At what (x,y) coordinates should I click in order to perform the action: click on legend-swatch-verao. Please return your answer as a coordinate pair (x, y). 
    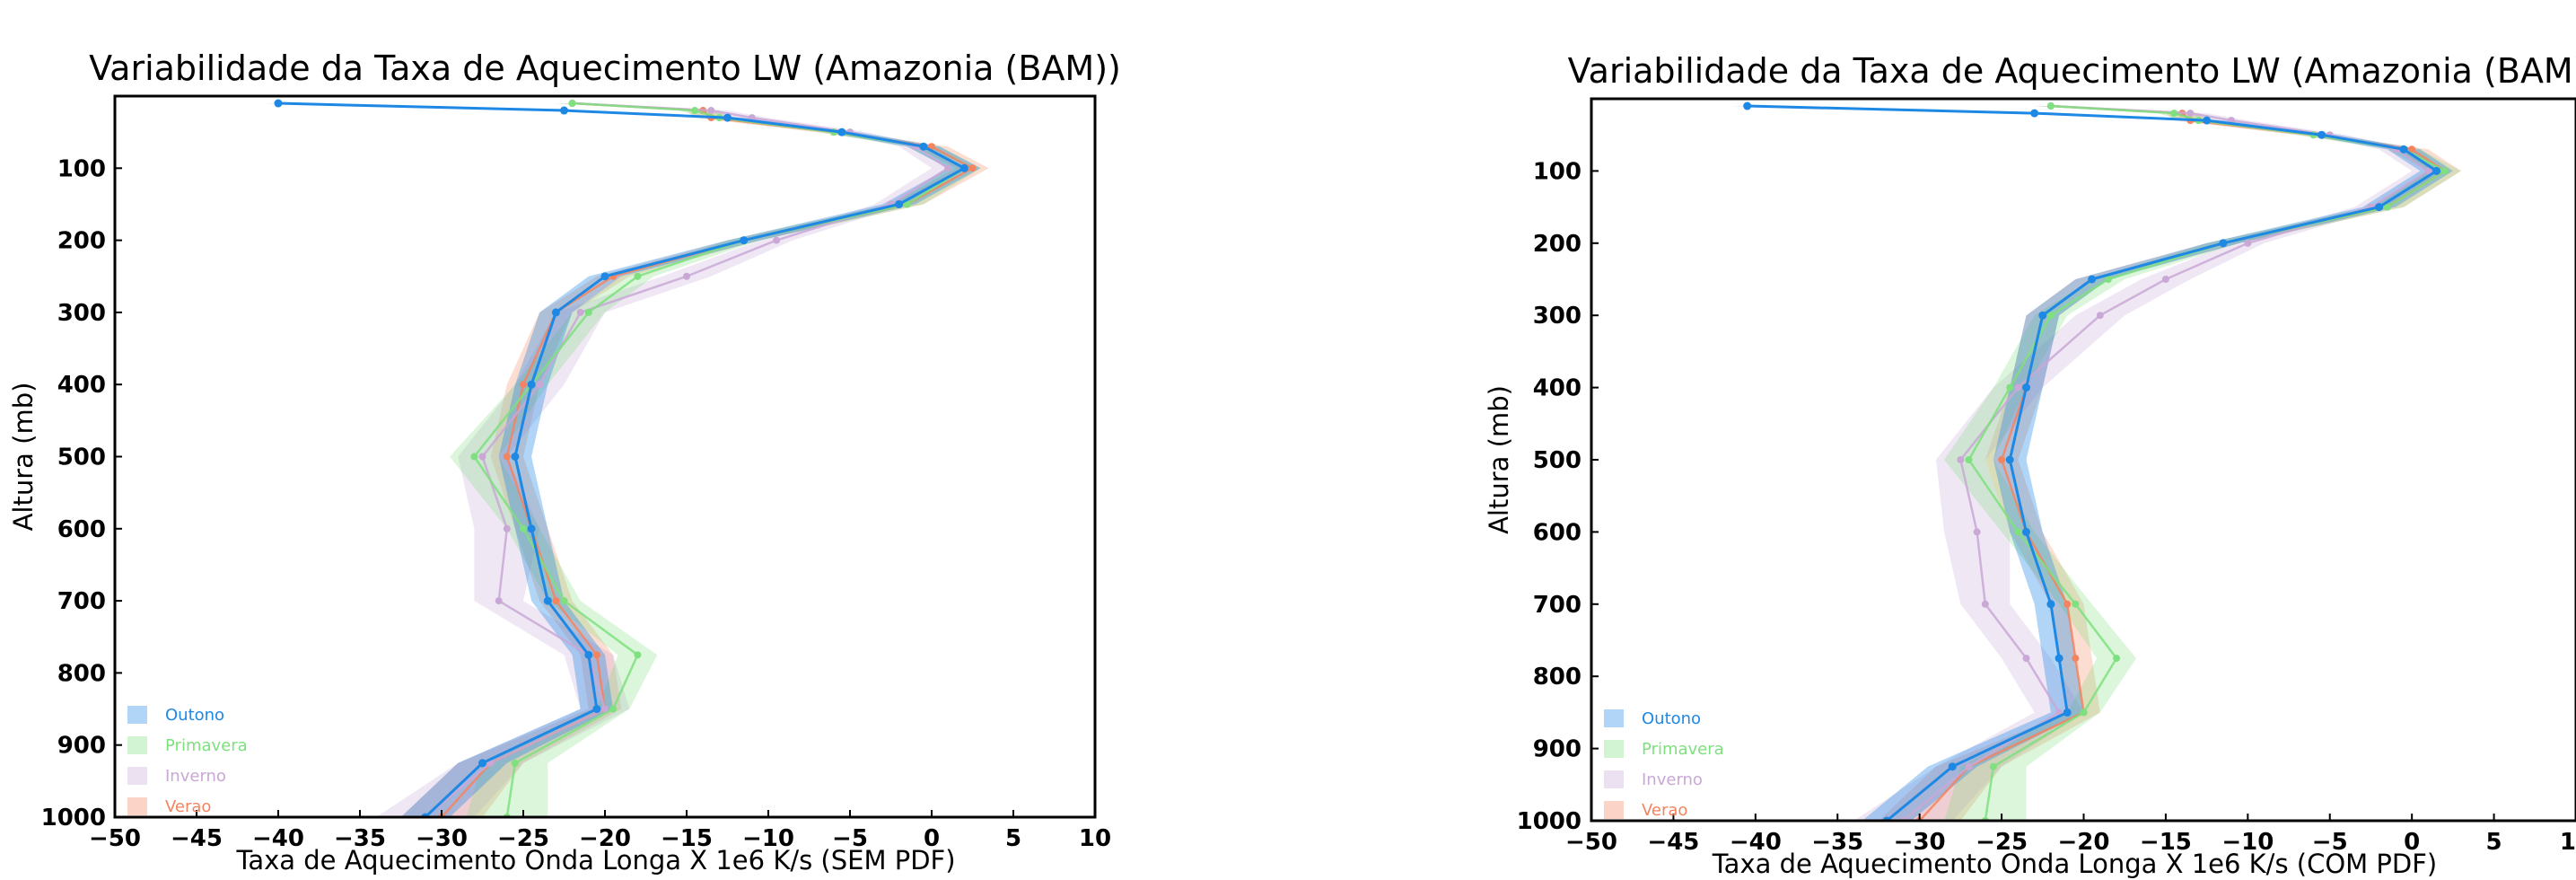
    Looking at the image, I should click on (137, 806).